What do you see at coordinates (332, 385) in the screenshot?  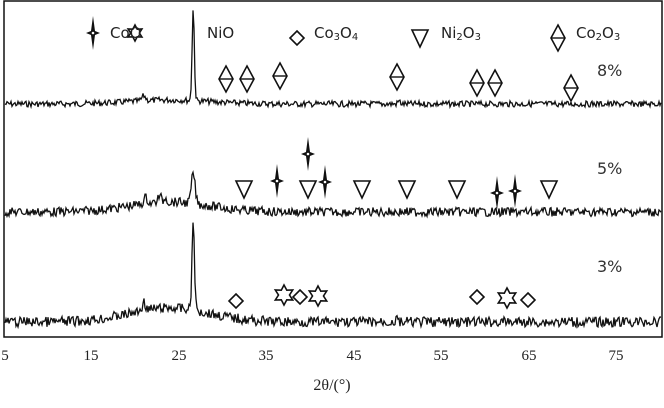 I see `x-axis-label: 2θ/(°)` at bounding box center [332, 385].